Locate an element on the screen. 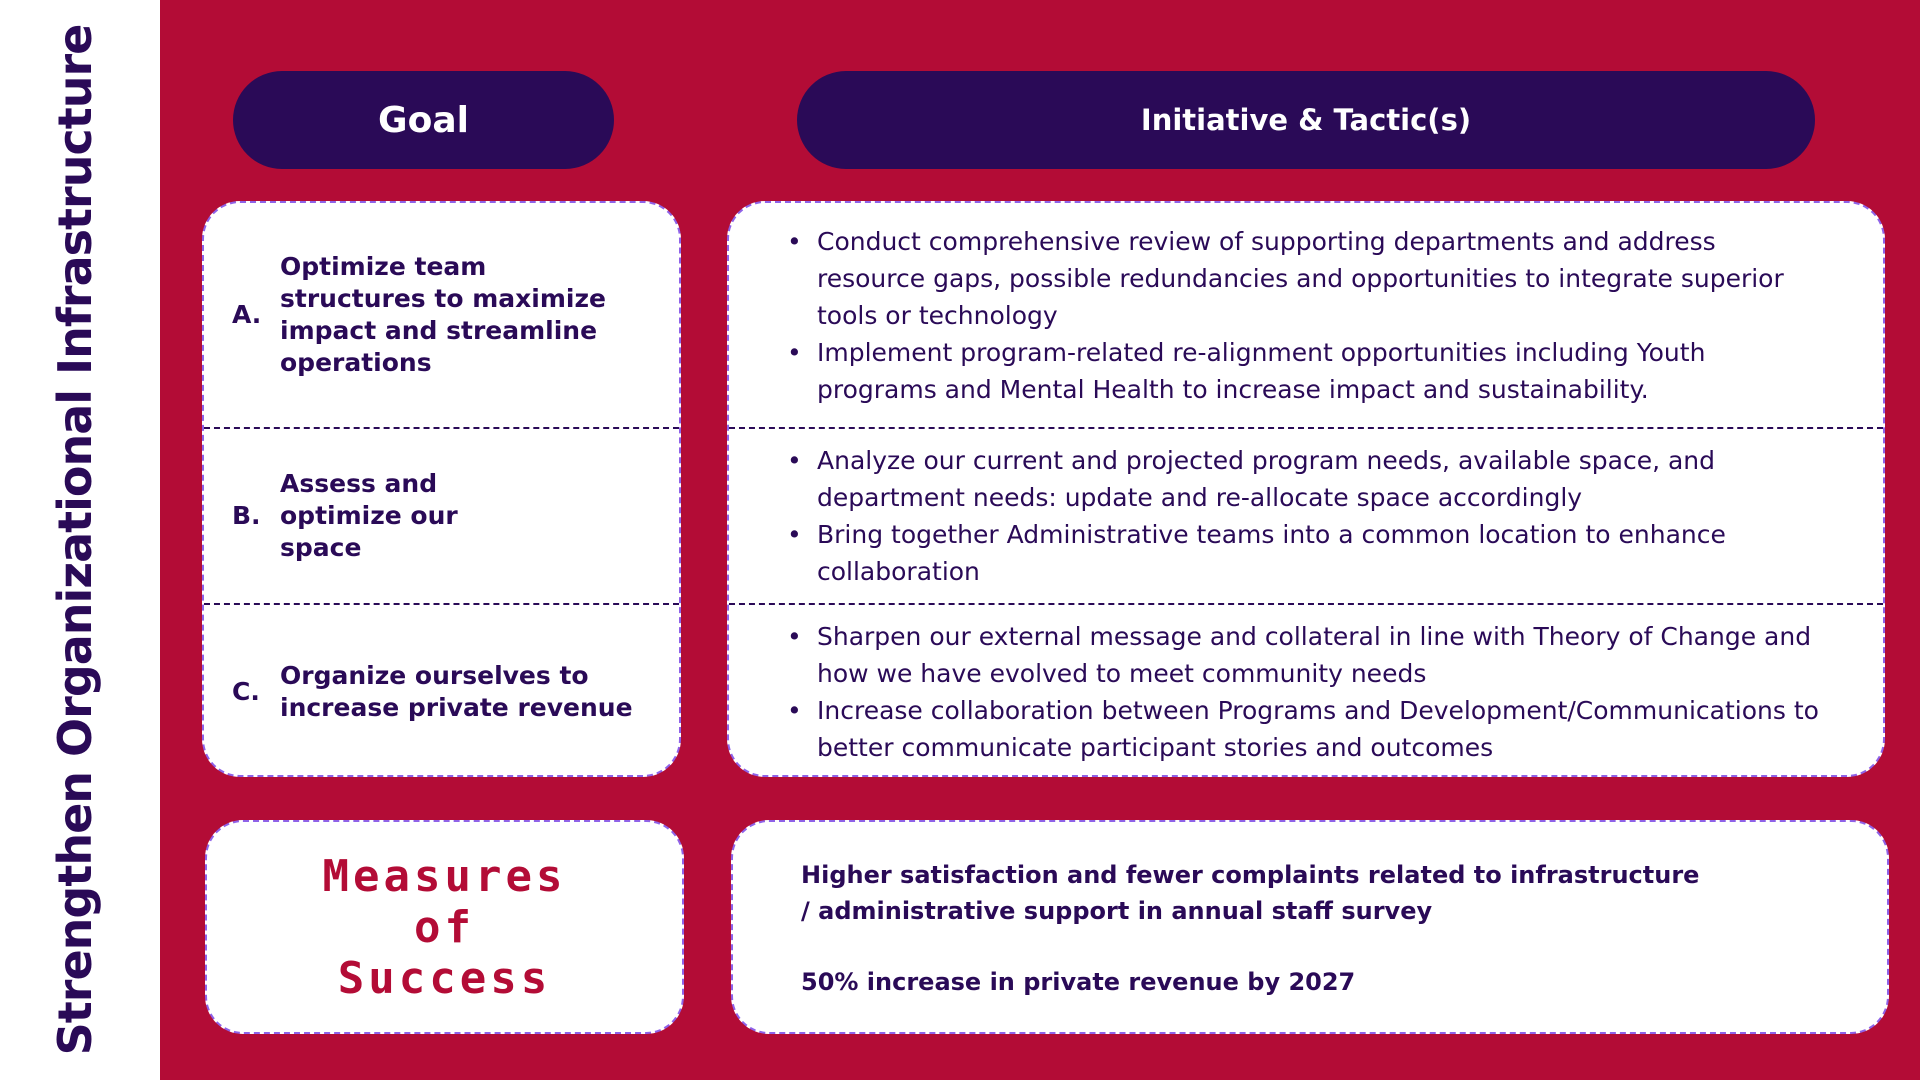 This screenshot has height=1080, width=1920. goal-header: Goal is located at coordinates (423, 120).